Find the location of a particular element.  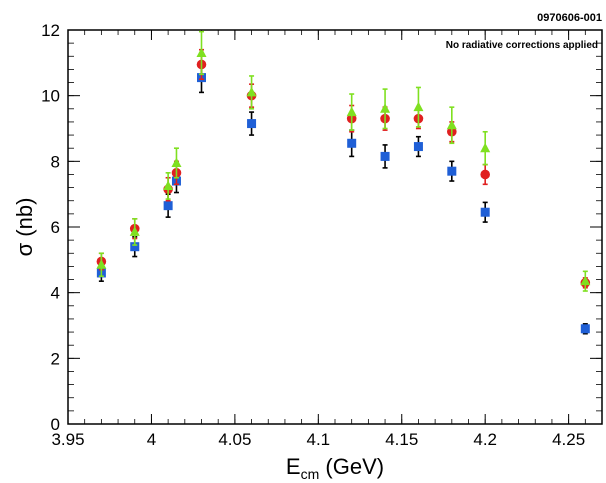

y-tick-label: 12 is located at coordinates (50, 30).